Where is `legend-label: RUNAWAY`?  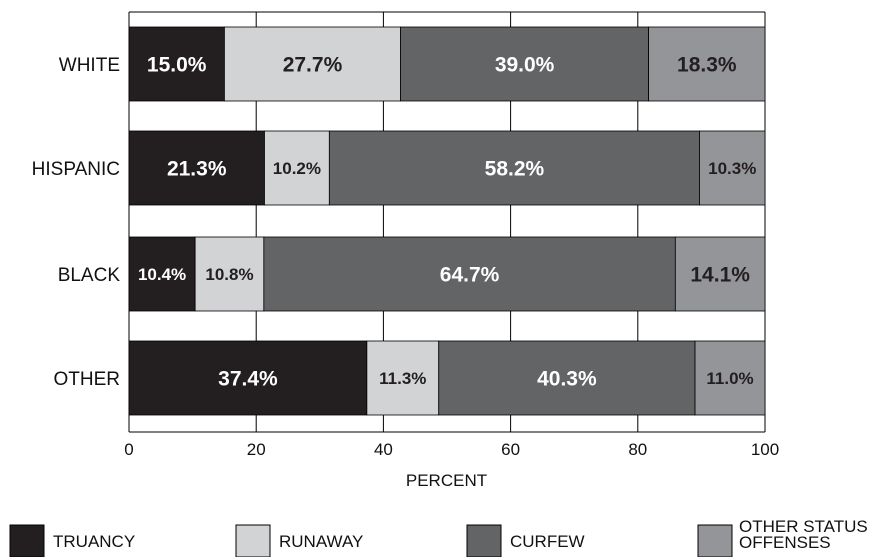
legend-label: RUNAWAY is located at coordinates (321, 541).